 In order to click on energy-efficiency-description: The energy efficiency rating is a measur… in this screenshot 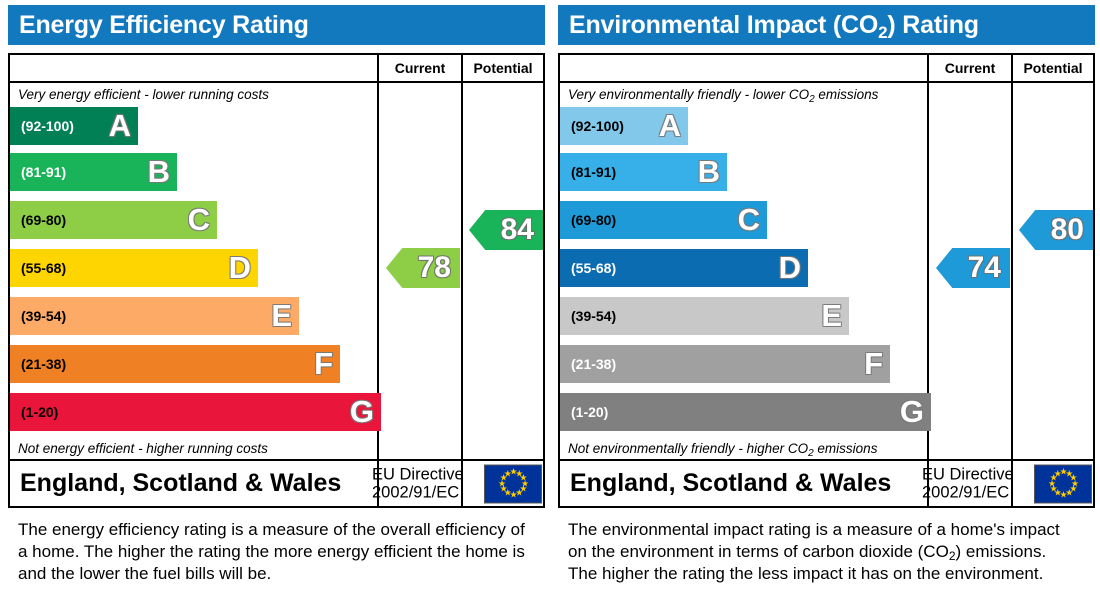, I will do `click(271, 551)`.